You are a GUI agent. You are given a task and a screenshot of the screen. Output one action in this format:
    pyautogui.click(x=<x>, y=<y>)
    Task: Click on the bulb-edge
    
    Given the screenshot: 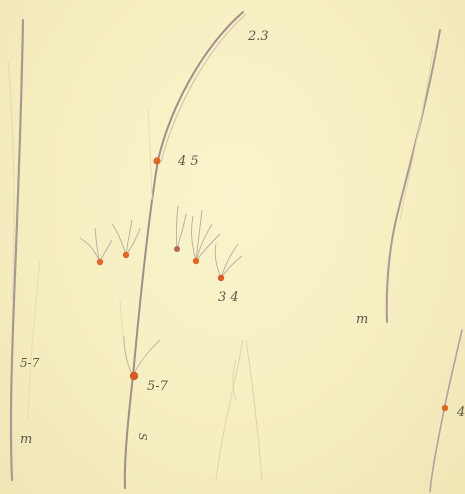 What is the action you would take?
    pyautogui.click(x=445, y=408)
    